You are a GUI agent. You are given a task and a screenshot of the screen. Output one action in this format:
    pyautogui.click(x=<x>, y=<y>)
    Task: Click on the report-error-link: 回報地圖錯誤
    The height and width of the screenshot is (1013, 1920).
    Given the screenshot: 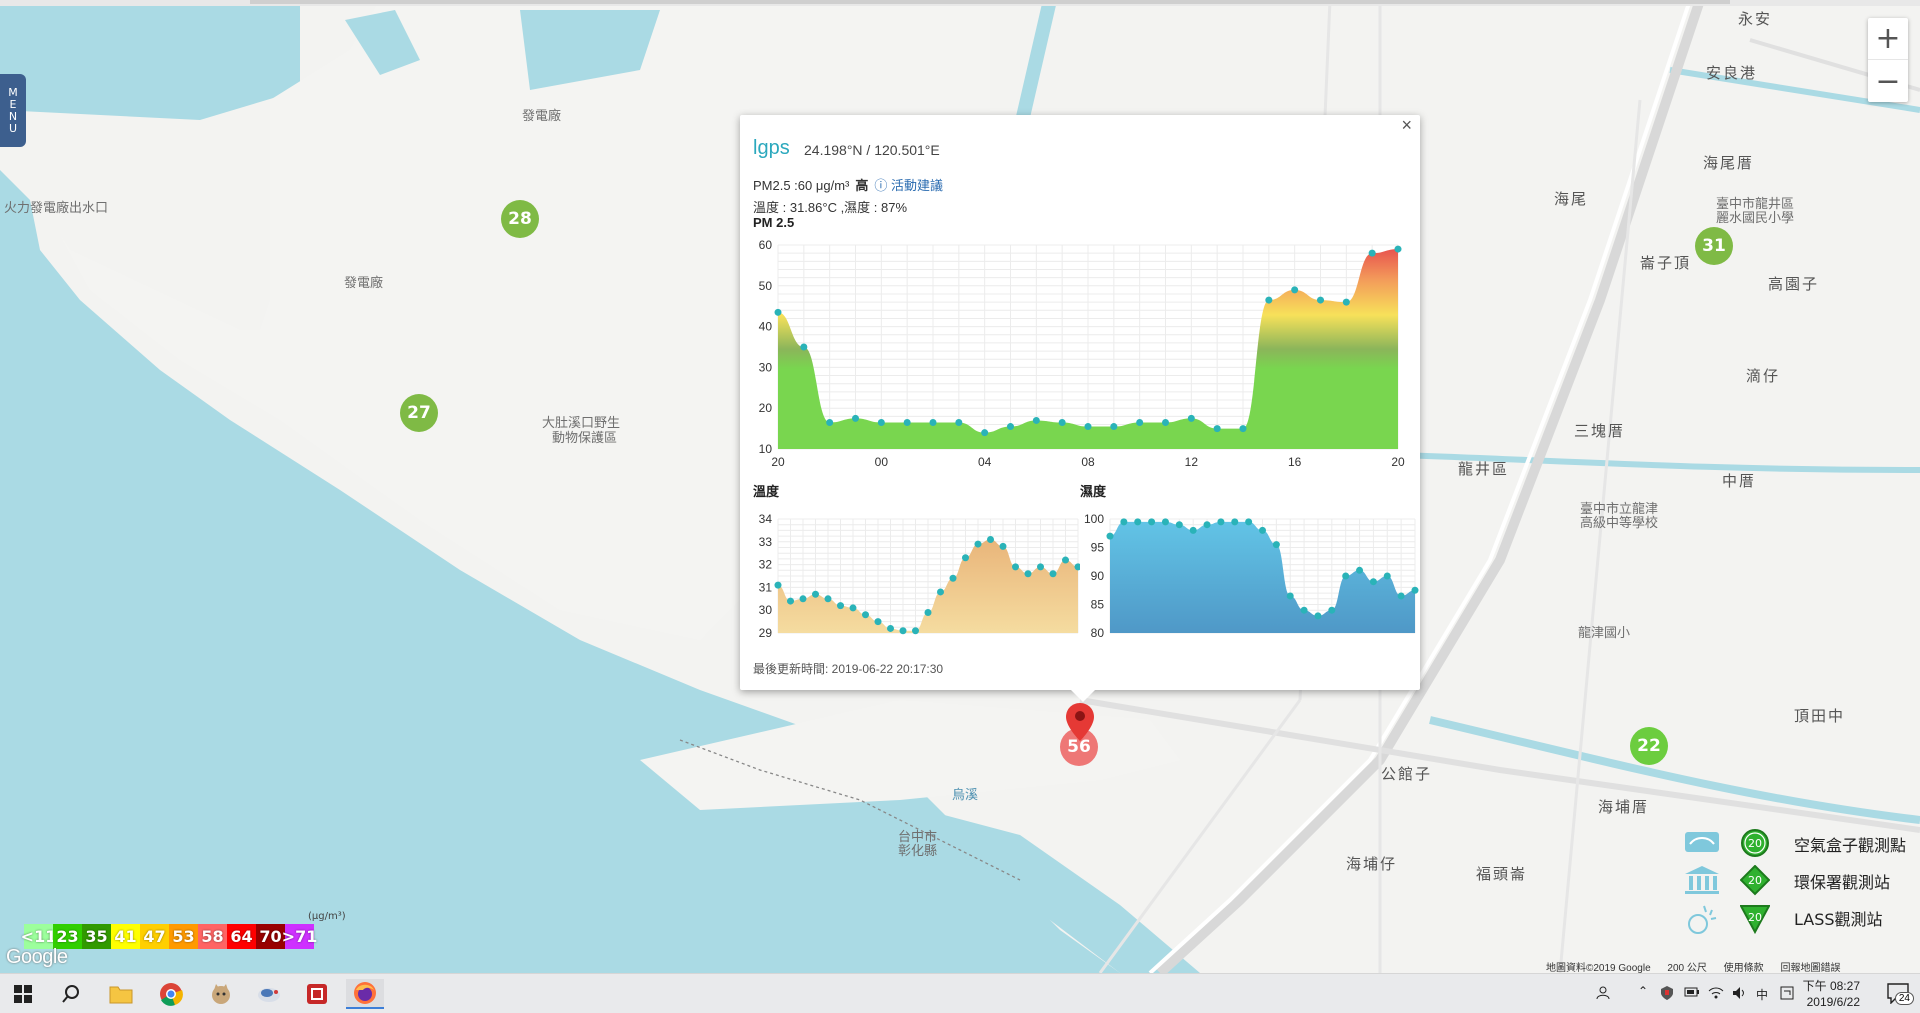 What is the action you would take?
    pyautogui.click(x=1810, y=968)
    